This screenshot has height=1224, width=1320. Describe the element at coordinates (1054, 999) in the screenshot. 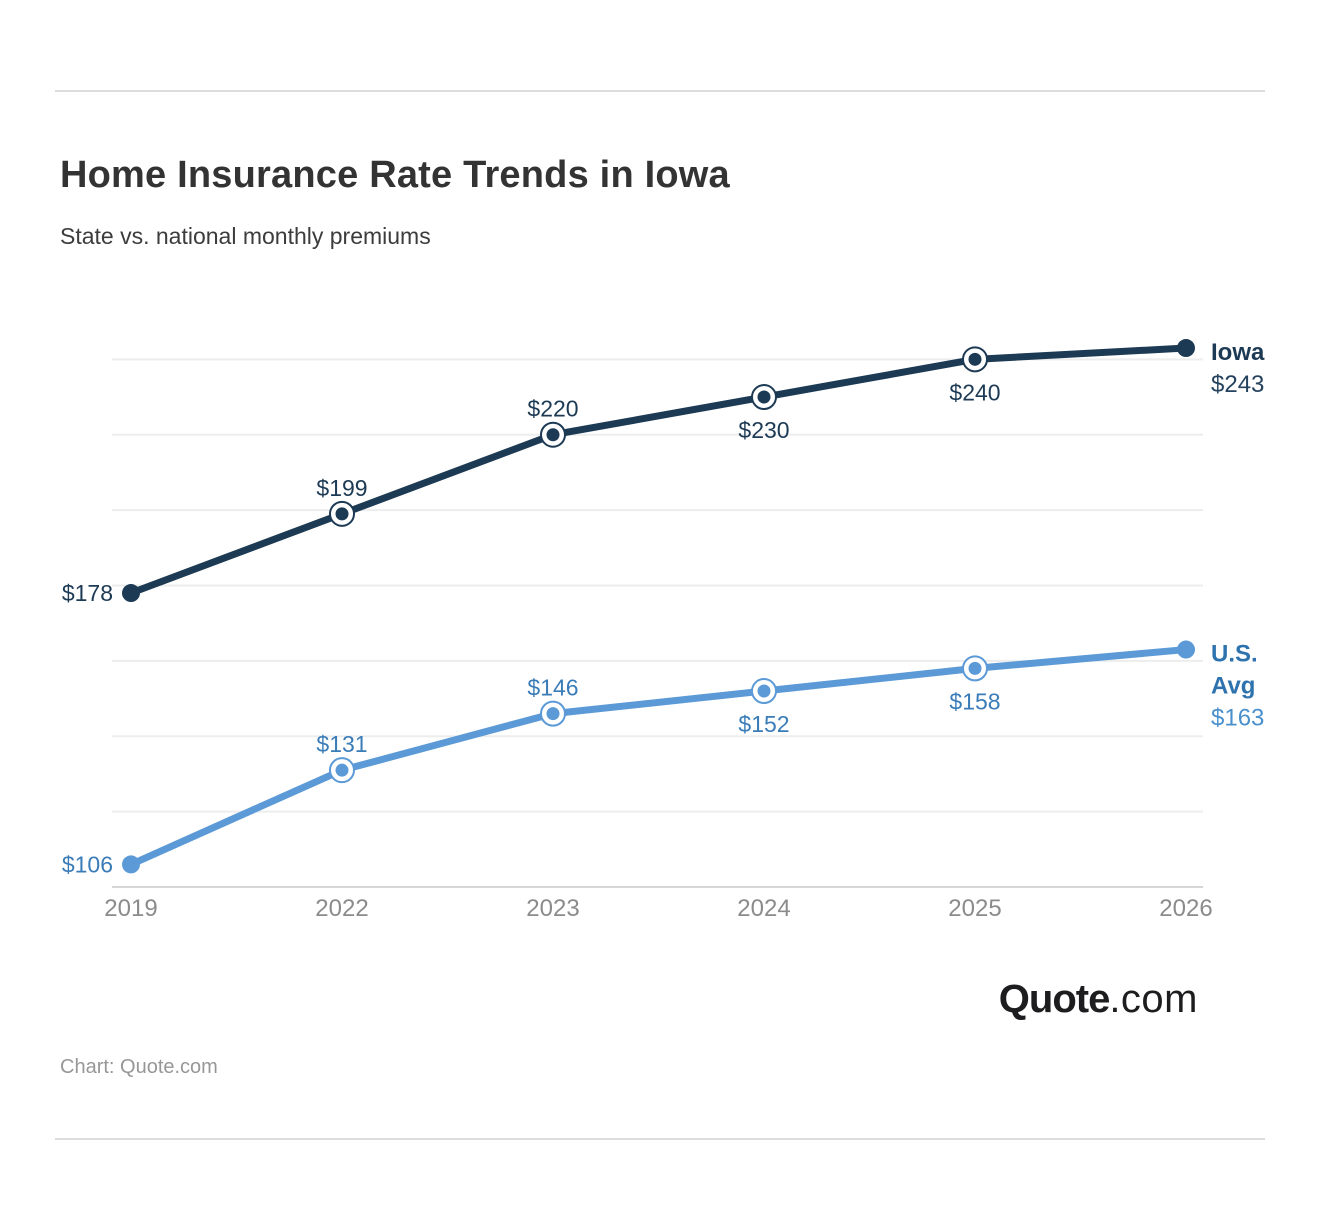

I see `logo-quote-text: Quote` at that location.